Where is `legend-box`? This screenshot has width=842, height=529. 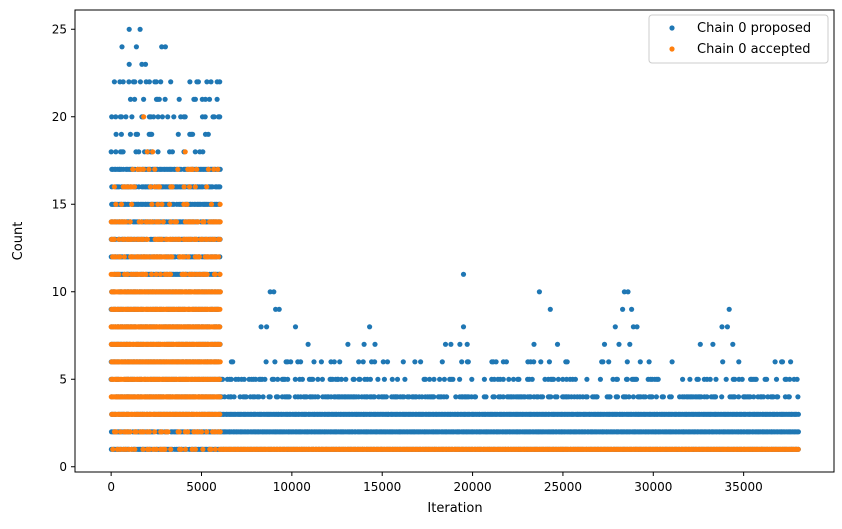 legend-box is located at coordinates (738, 39).